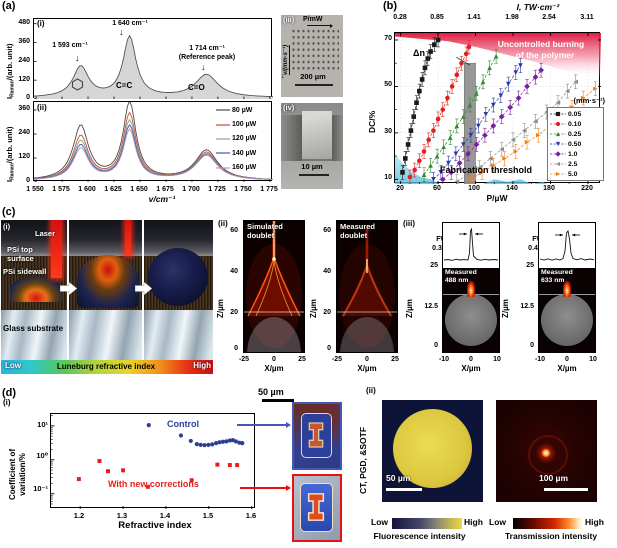  What do you see at coordinates (390, 6) in the screenshot?
I see `panel-b-label: (b)` at bounding box center [390, 6].